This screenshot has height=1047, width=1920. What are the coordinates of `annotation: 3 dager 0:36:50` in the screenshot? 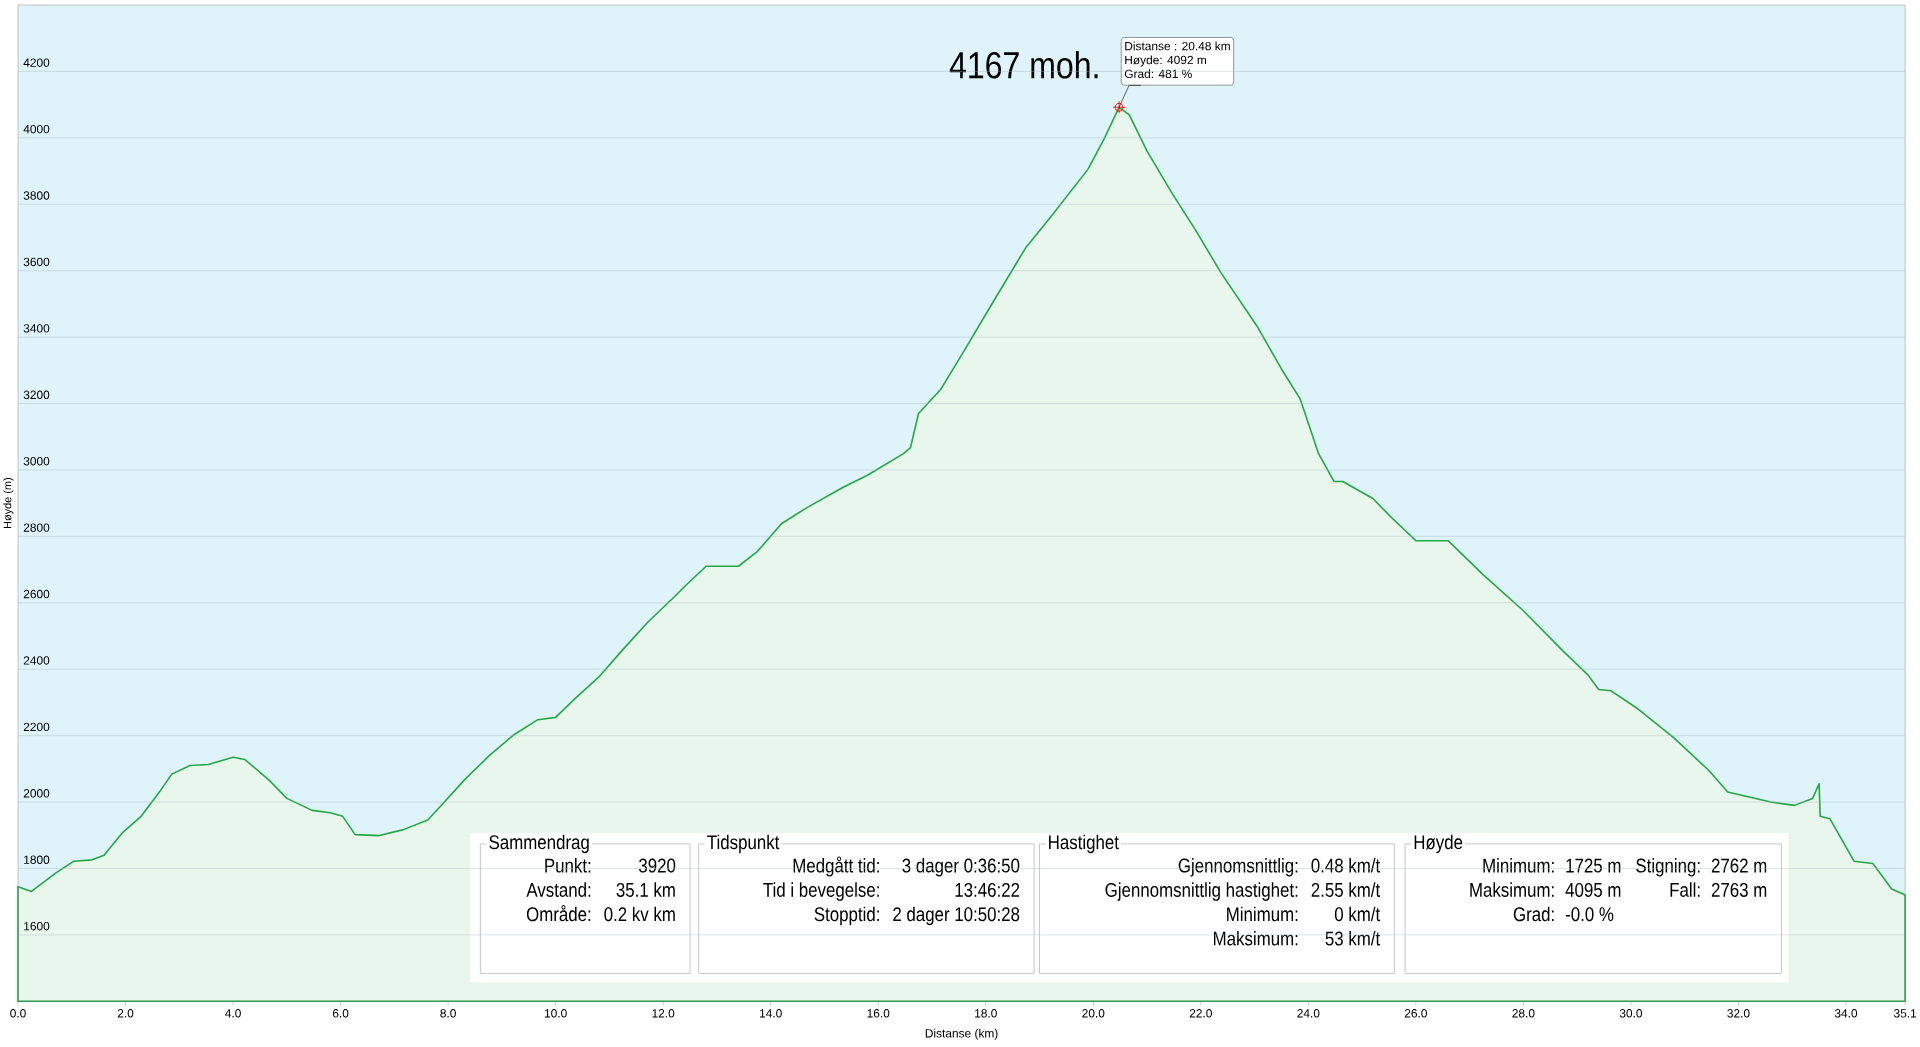 It's located at (961, 867).